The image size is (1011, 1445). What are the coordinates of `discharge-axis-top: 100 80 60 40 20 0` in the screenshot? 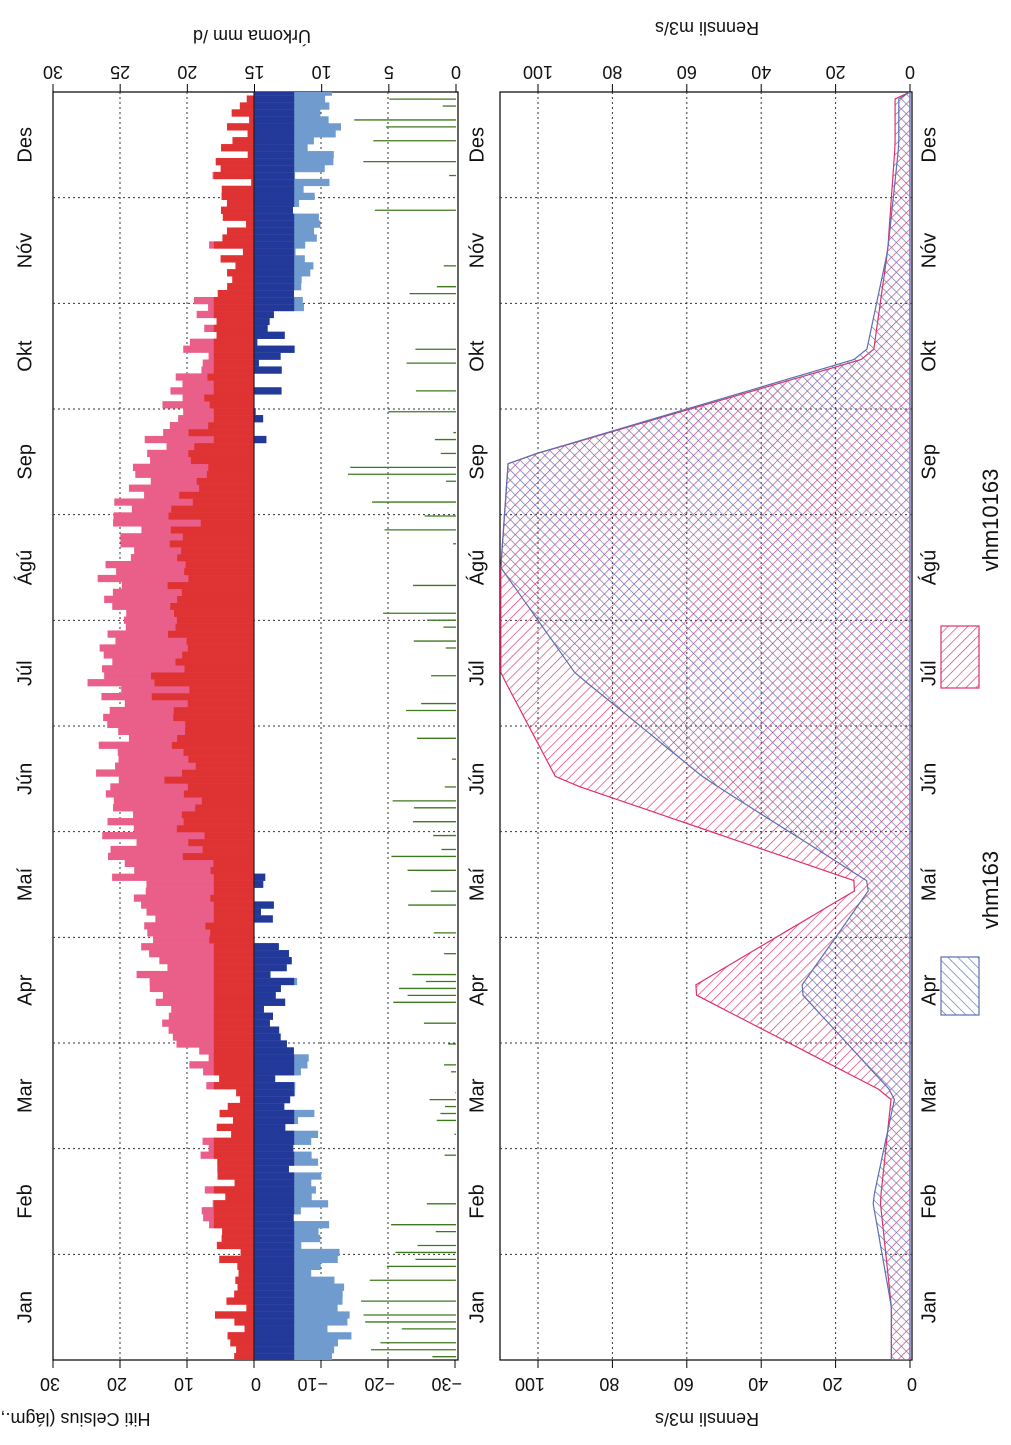 It's located at (719, 77).